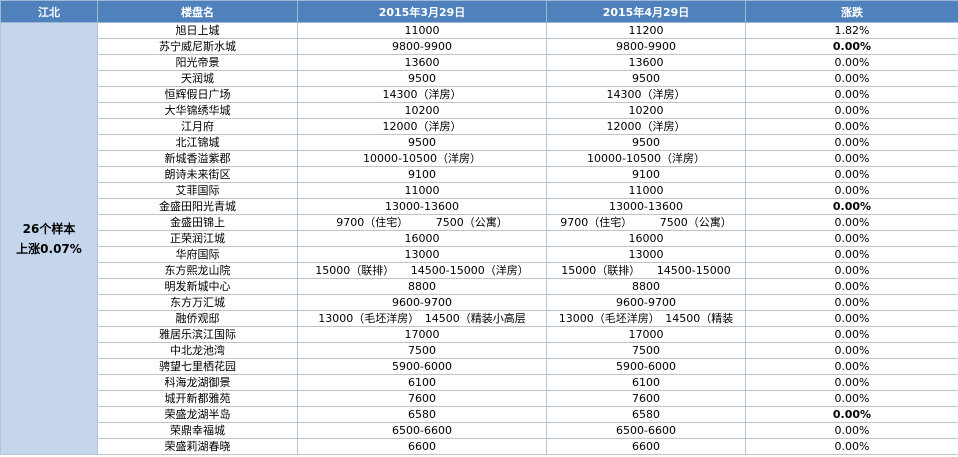  Describe the element at coordinates (197, 142) in the screenshot. I see `project-name: 北江锦城` at that location.